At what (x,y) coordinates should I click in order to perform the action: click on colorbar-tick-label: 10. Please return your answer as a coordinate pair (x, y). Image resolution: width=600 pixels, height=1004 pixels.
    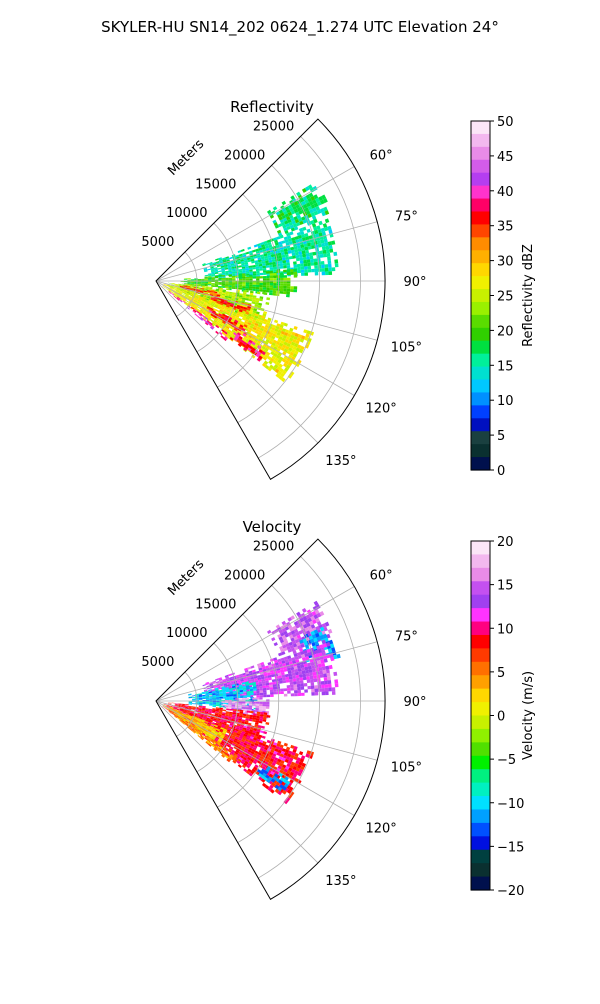
    Looking at the image, I should click on (505, 401).